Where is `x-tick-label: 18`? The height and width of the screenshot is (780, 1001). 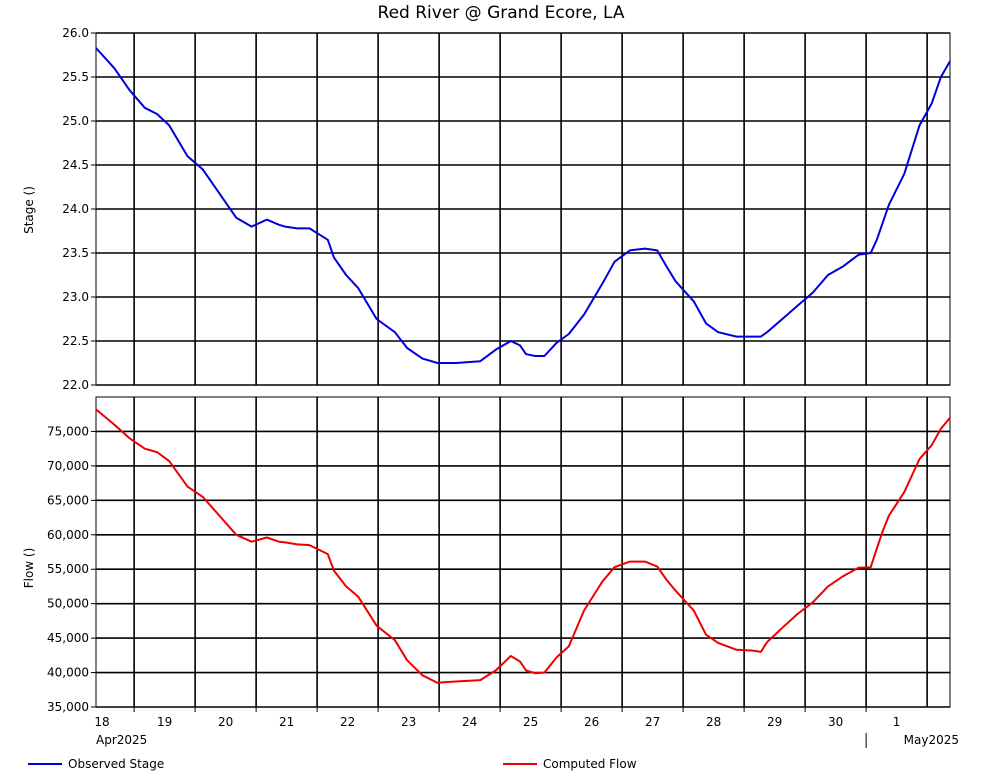 x-tick-label: 18 is located at coordinates (101, 722).